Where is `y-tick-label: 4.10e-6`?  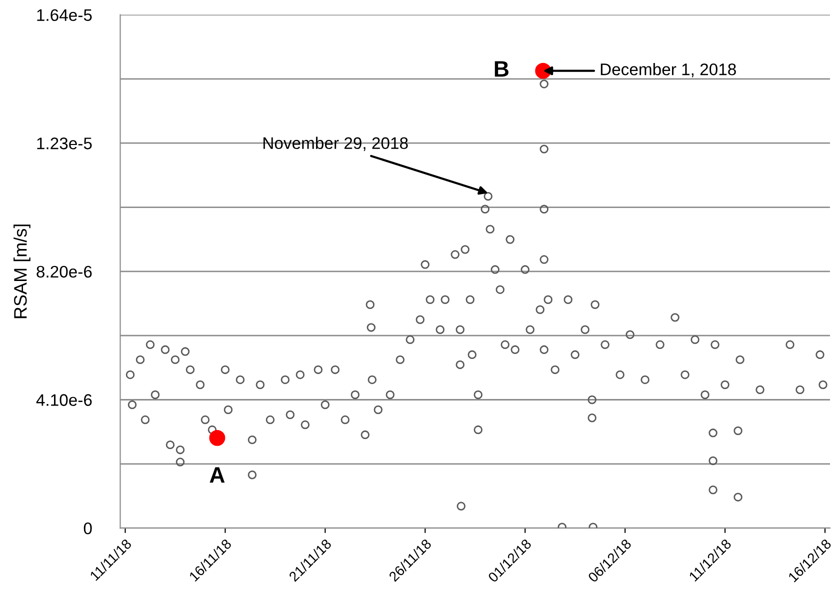
y-tick-label: 4.10e-6 is located at coordinates (64, 400).